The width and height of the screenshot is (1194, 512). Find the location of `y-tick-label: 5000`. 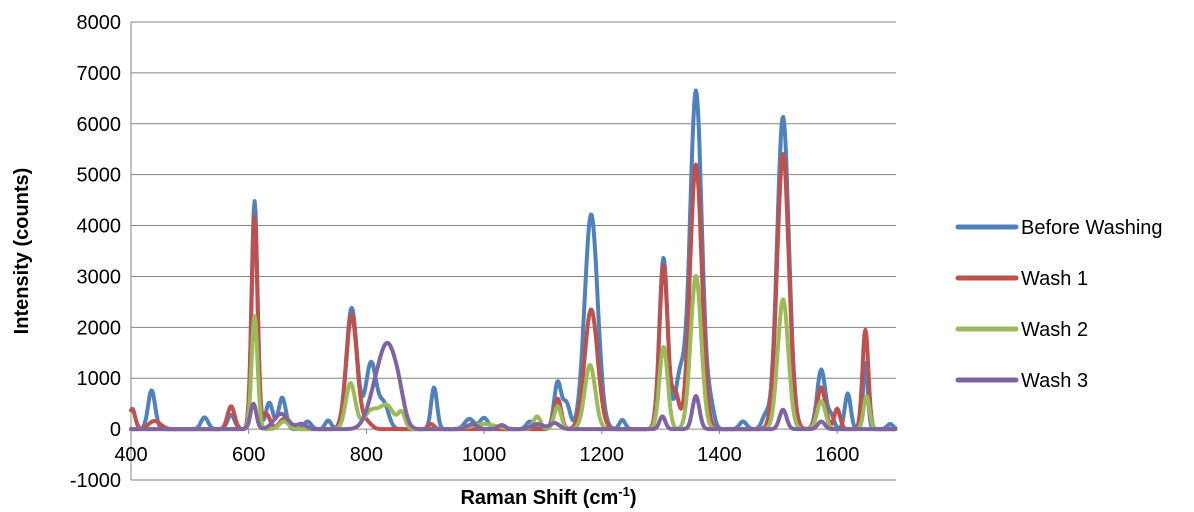

y-tick-label: 5000 is located at coordinates (99, 176).